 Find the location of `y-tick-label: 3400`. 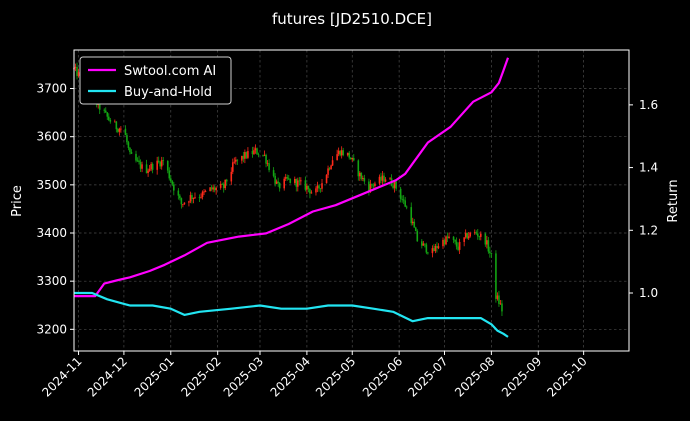

y-tick-label: 3400 is located at coordinates (51, 233).